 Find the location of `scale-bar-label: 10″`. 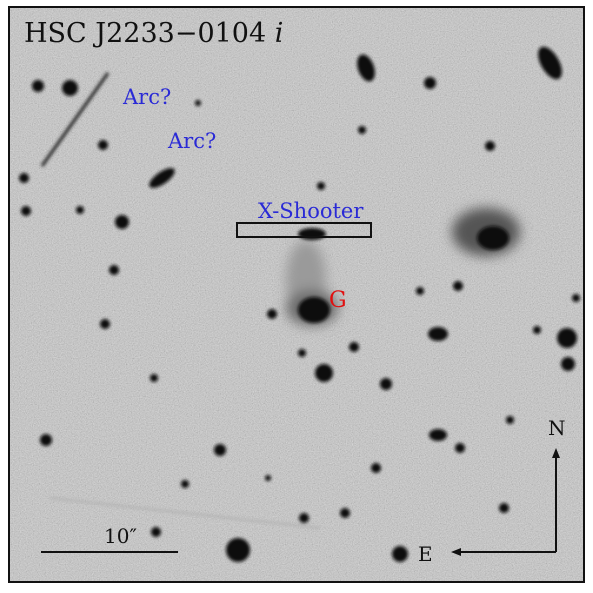

scale-bar-label: 10″ is located at coordinates (120, 536).